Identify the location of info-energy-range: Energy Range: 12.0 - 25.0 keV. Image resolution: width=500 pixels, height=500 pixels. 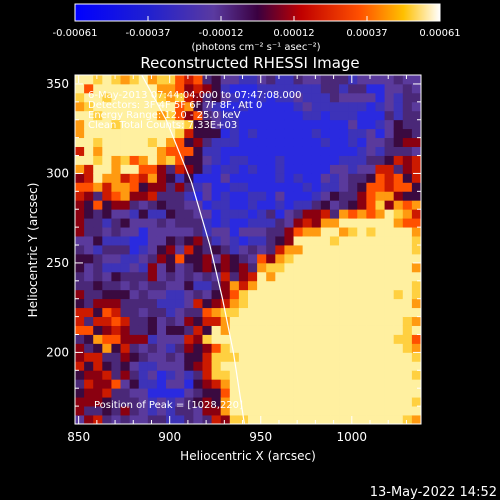
(164, 115).